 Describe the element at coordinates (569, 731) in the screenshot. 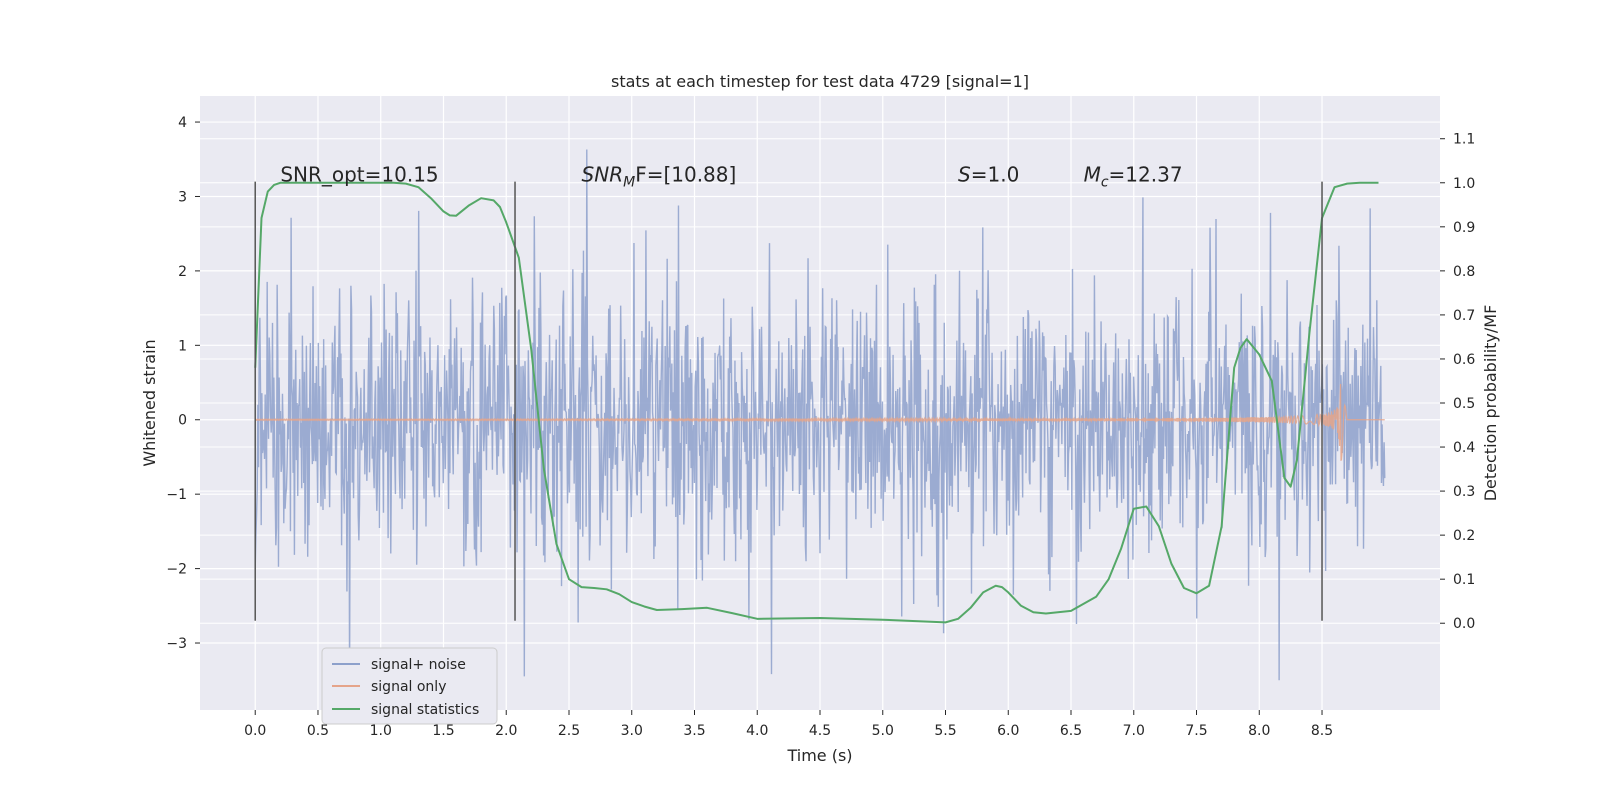

I see `x-tick-label: 2.5` at that location.